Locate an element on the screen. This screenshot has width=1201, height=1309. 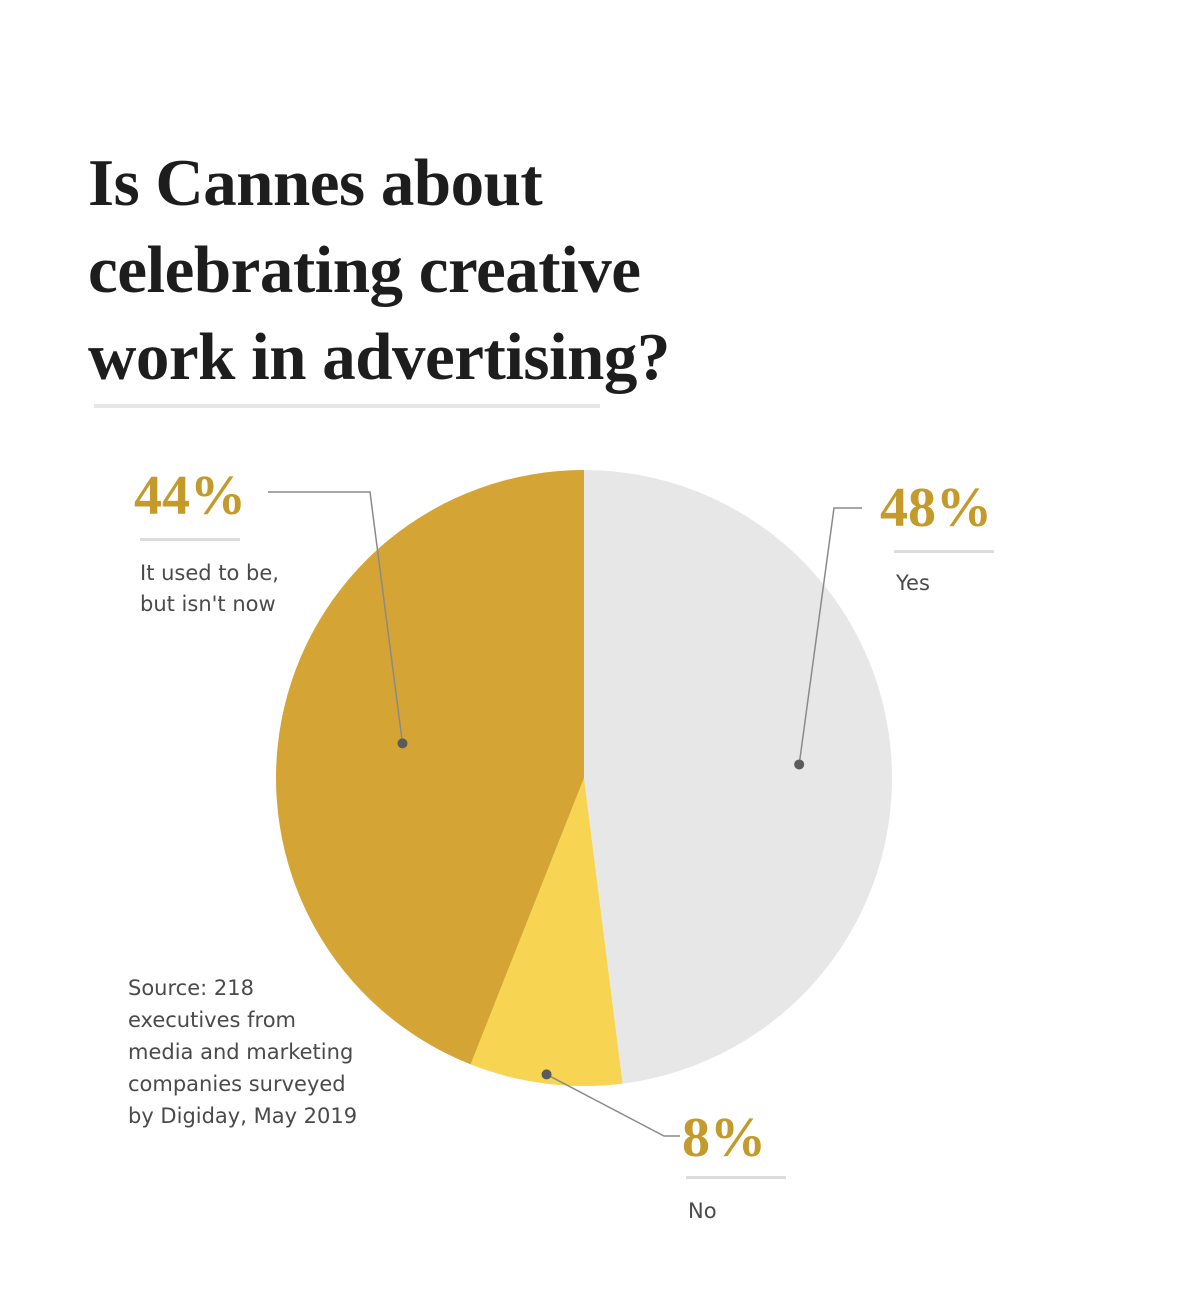
slice-category-label-no-line-1: No is located at coordinates (702, 1211).